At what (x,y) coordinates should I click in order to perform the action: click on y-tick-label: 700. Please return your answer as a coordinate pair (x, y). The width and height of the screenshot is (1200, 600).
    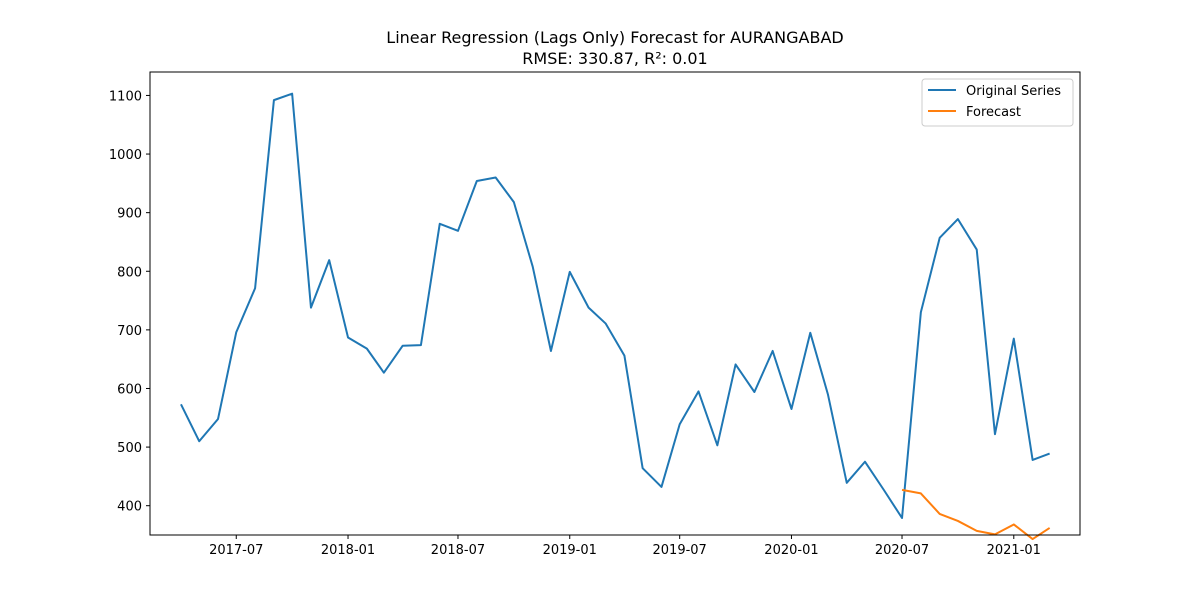
    Looking at the image, I should click on (129, 331).